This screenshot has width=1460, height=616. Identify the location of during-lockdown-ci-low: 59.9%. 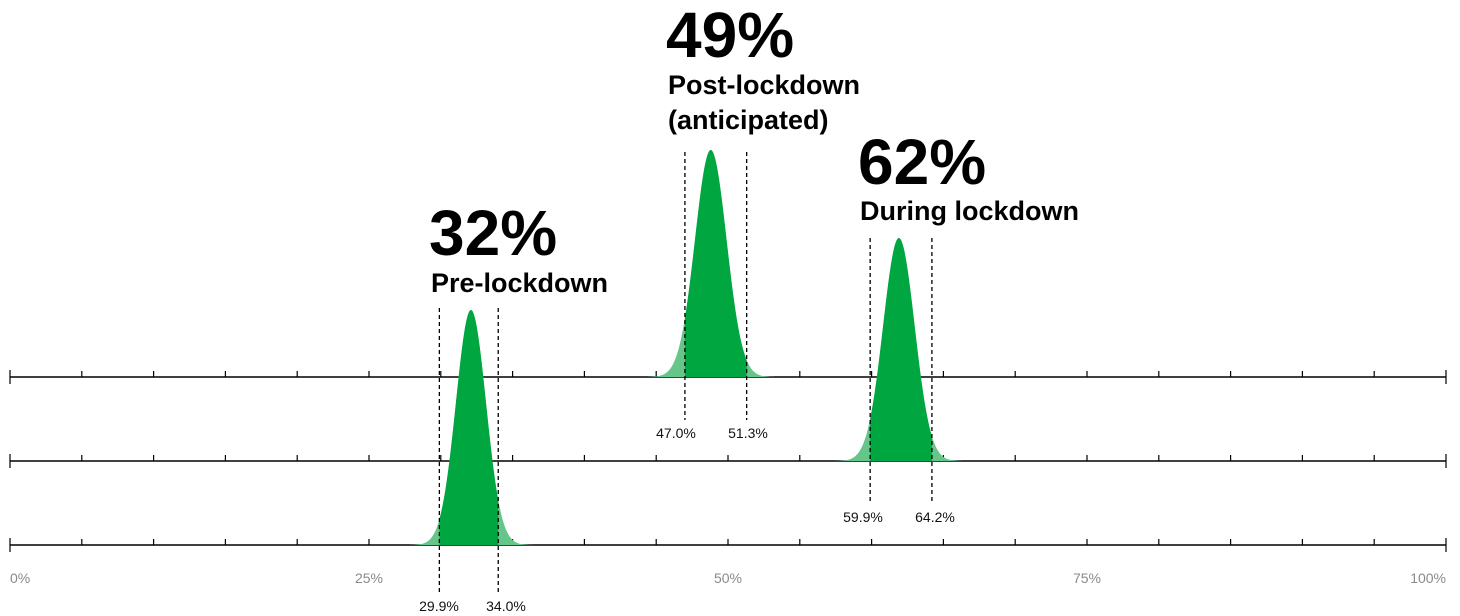
(863, 517).